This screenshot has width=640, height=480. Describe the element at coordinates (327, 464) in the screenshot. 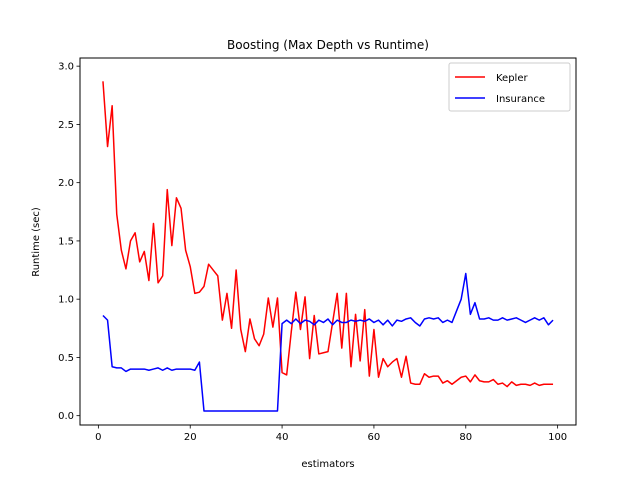

I see `x-axis-label: estimators` at that location.